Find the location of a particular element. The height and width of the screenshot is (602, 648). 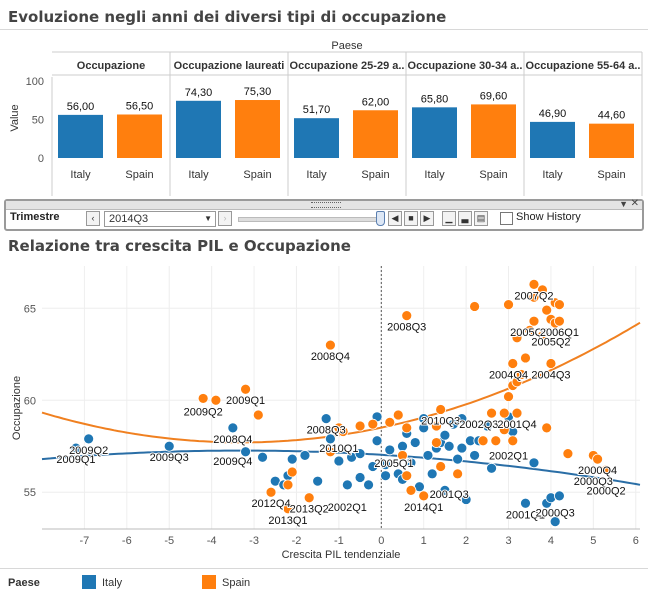

point-label: 2010Q1 is located at coordinates (338, 449).